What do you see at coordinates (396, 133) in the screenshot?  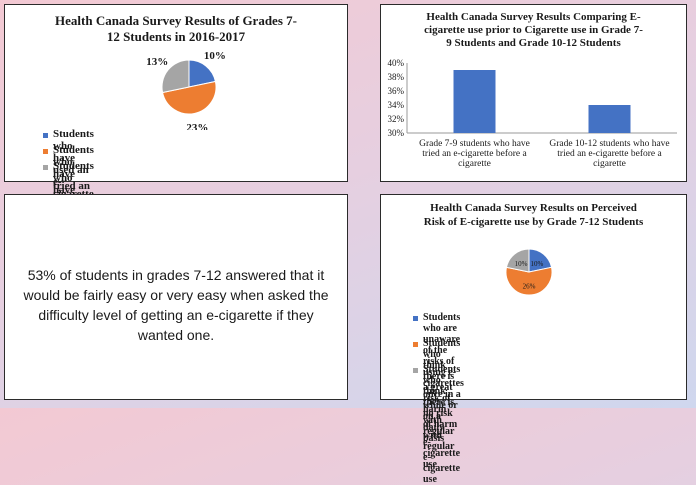 I see `y-tick-label: 30%` at bounding box center [396, 133].